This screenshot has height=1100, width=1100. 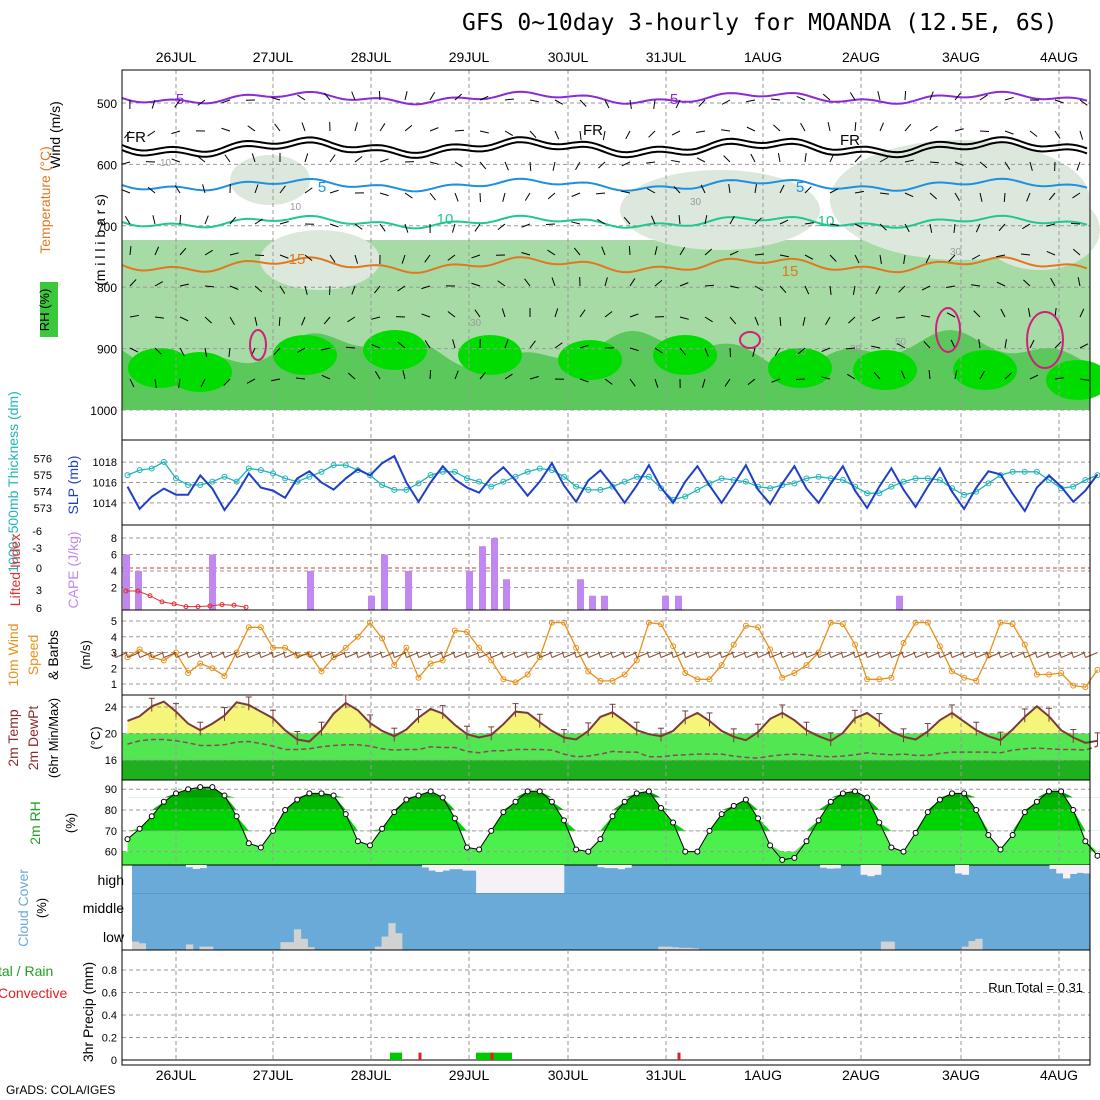 I want to click on cape-bar, so click(x=126, y=582).